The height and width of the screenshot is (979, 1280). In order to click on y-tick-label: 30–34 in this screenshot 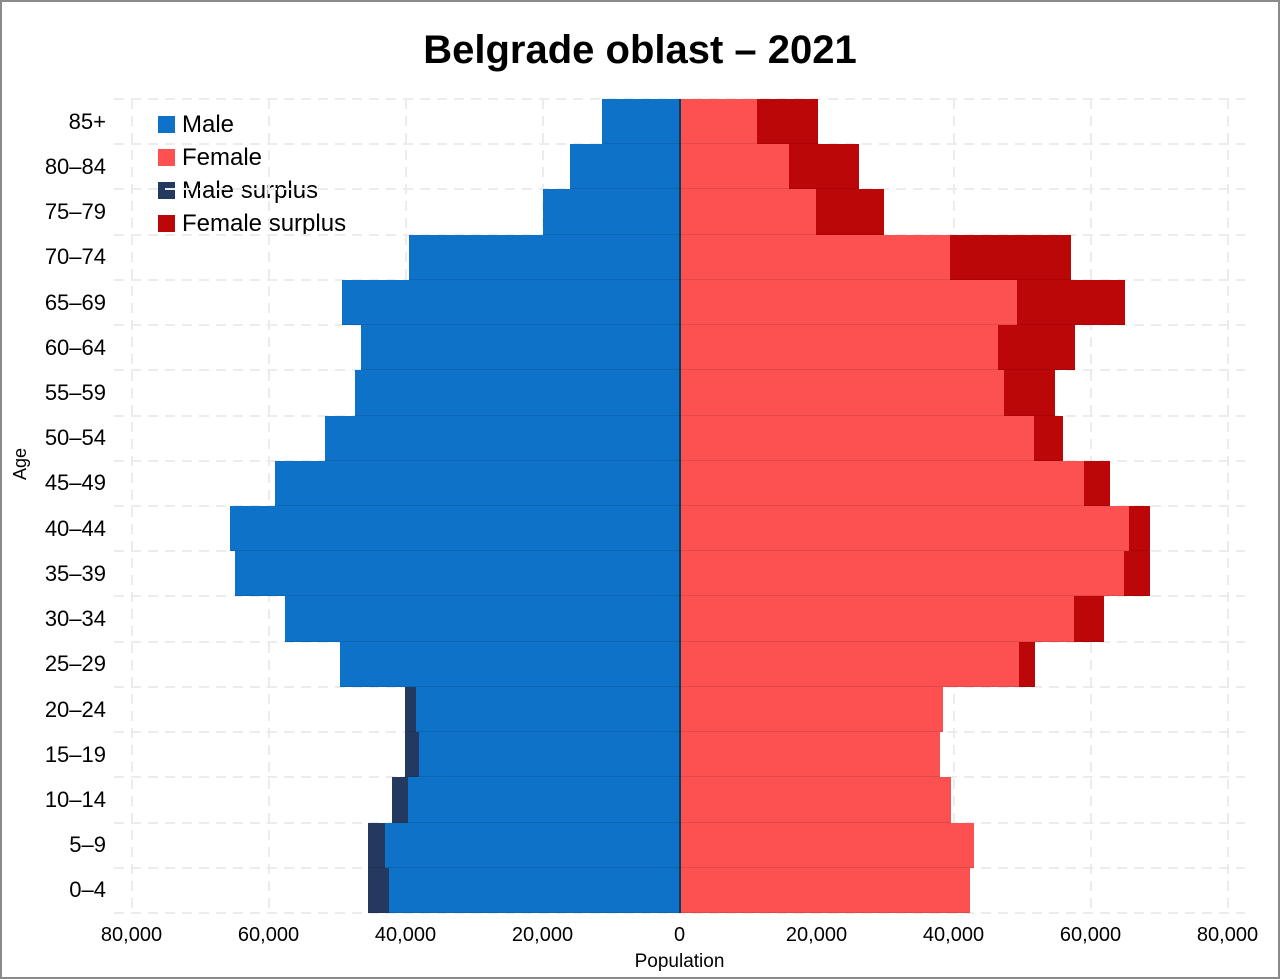, I will do `click(75, 619)`.